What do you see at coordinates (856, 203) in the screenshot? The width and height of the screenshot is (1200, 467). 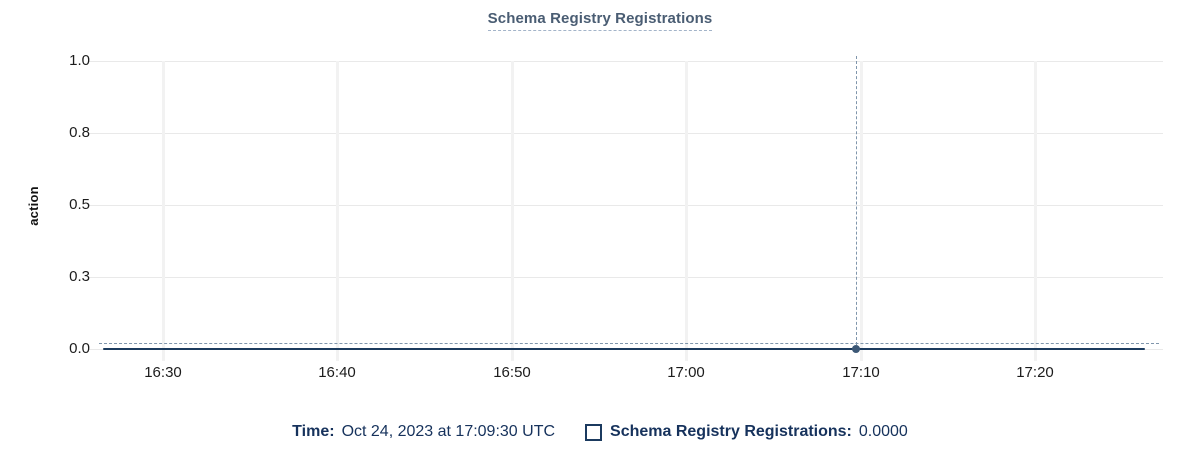 I see `crosshair-vertical-line` at bounding box center [856, 203].